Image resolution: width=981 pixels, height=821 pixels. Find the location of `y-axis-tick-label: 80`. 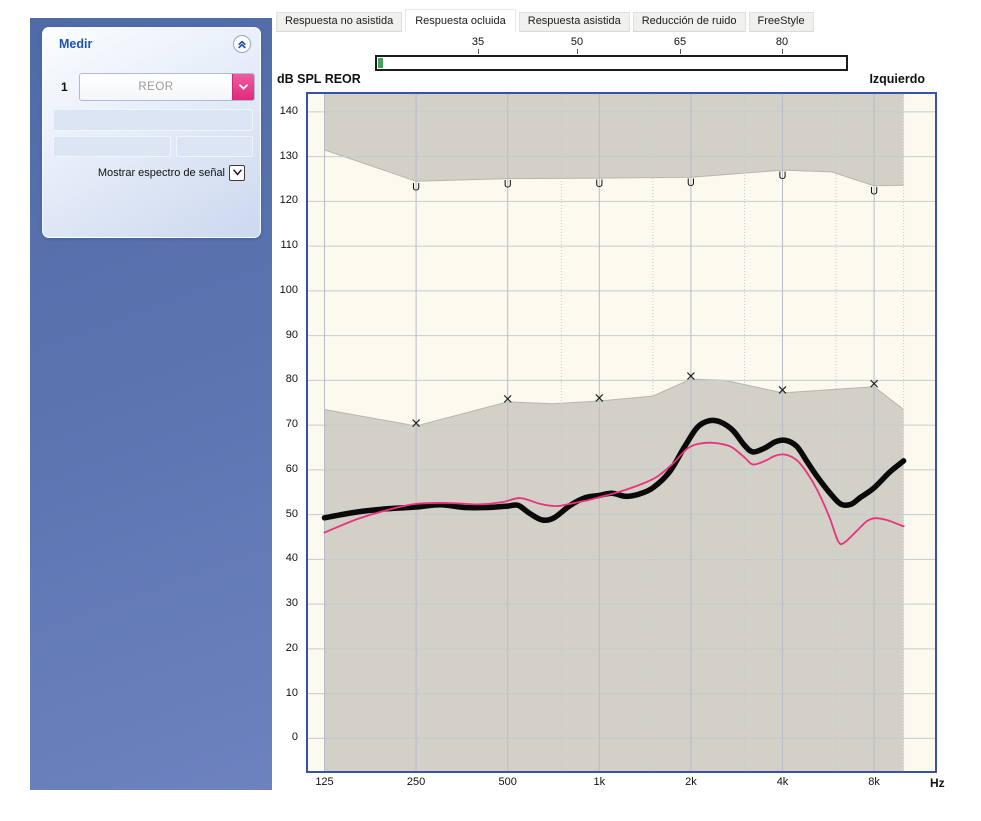

y-axis-tick-label: 80 is located at coordinates (291, 379).